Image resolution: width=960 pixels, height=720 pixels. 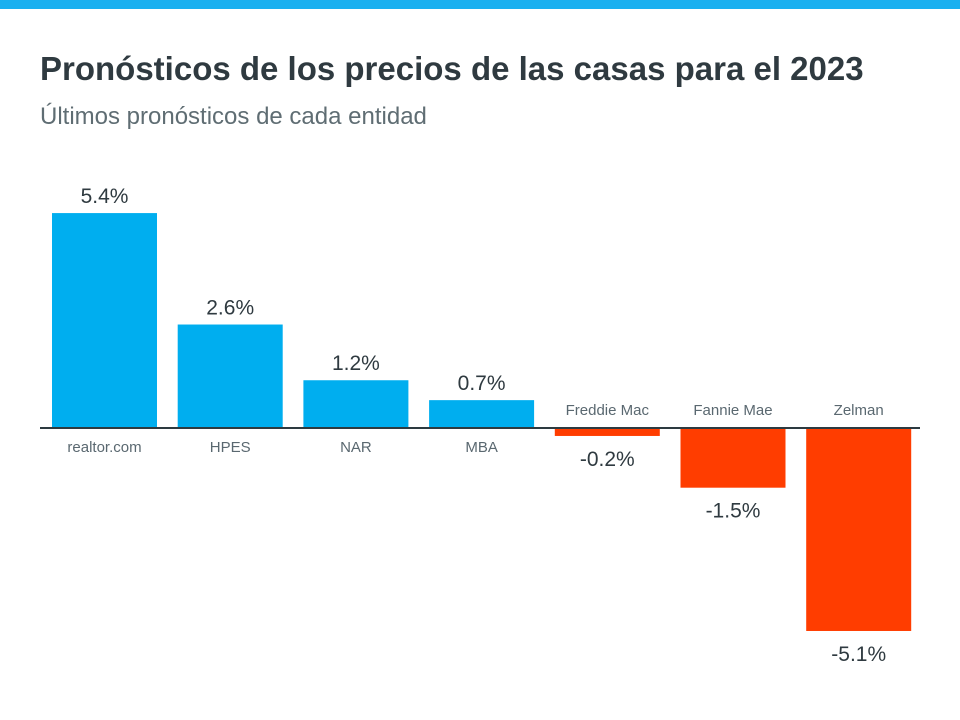 What do you see at coordinates (230, 308) in the screenshot?
I see `value-label: 2.6%` at bounding box center [230, 308].